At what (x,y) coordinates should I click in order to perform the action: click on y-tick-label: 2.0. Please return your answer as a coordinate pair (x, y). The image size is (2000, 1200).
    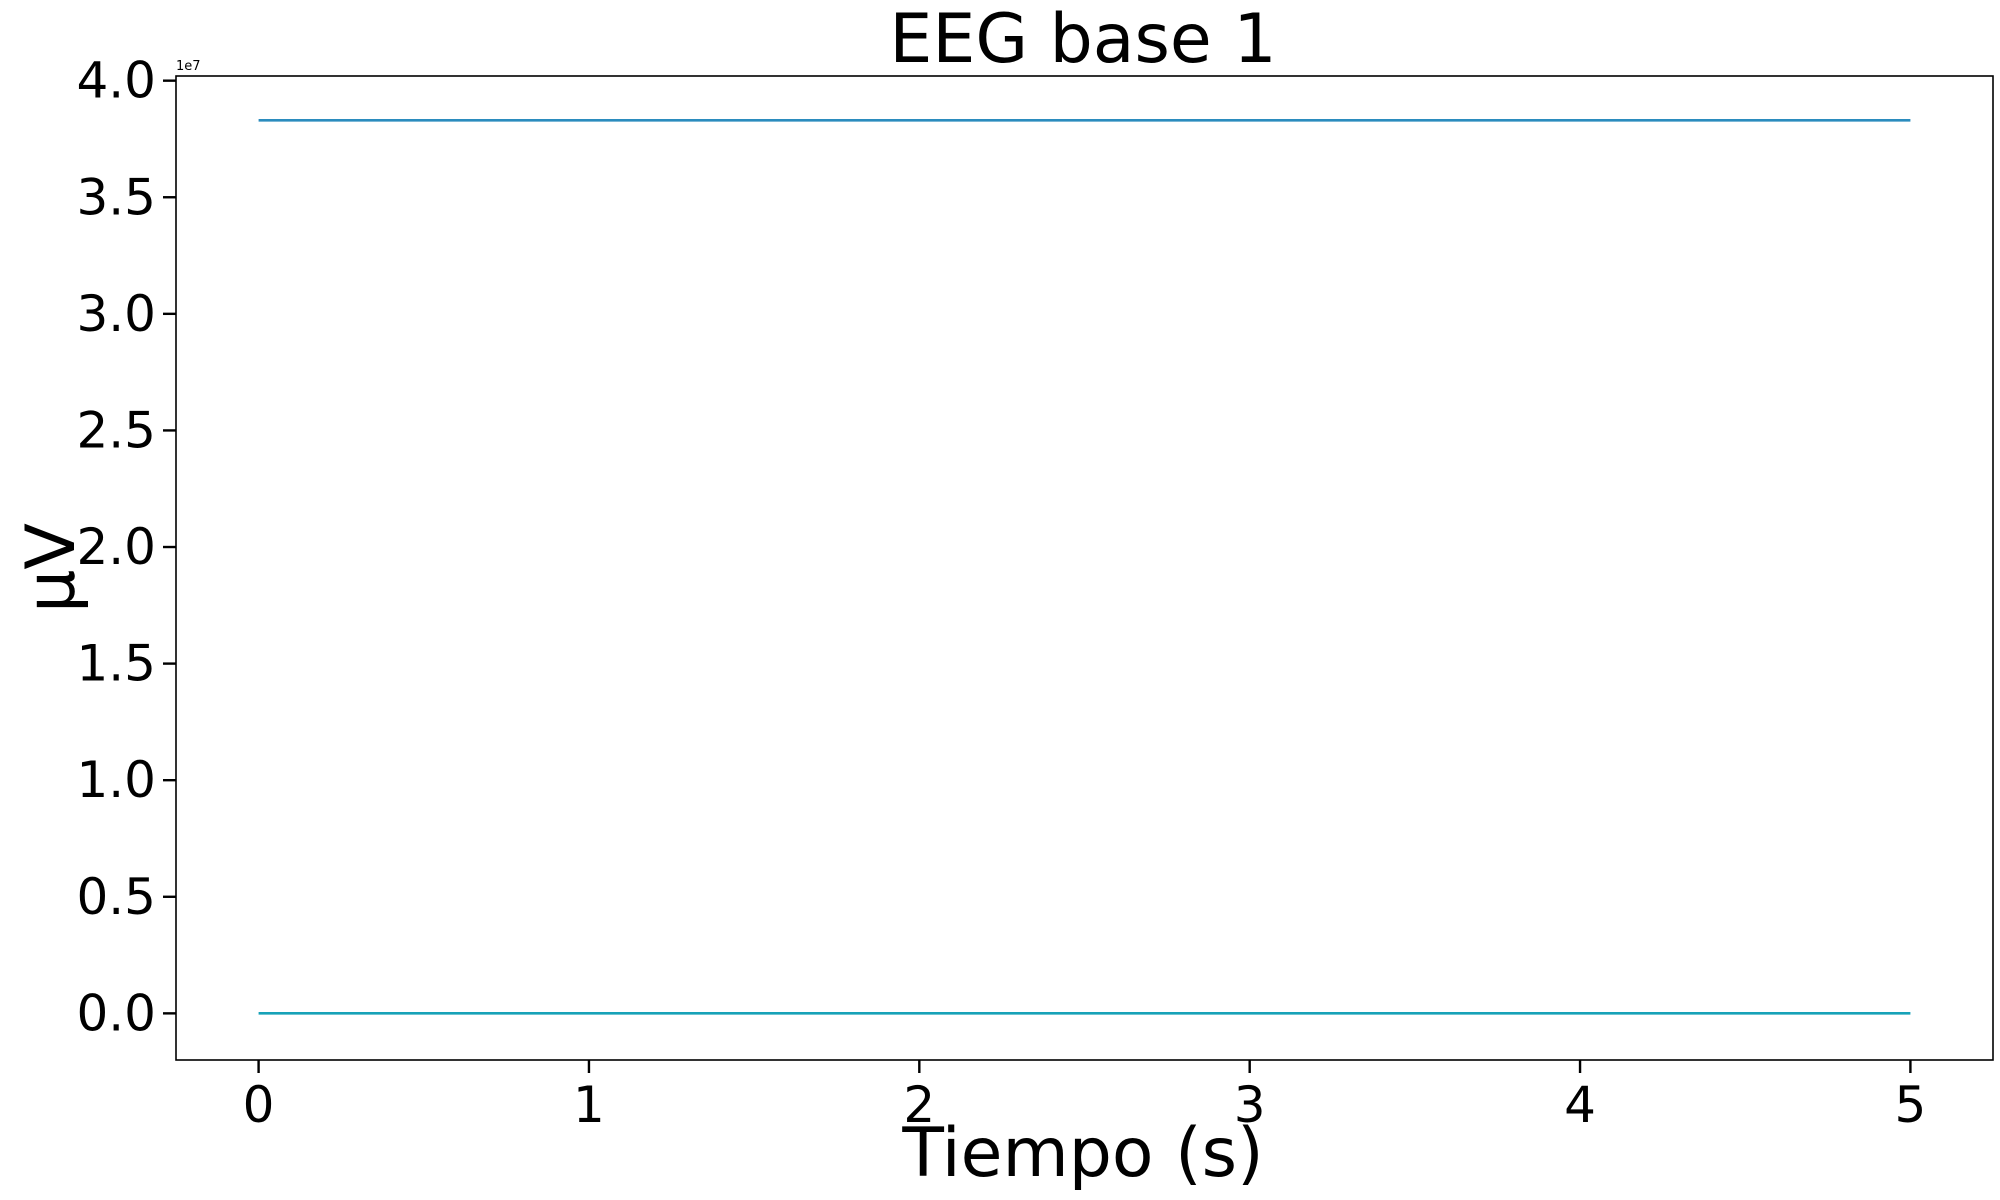
    Looking at the image, I should click on (116, 547).